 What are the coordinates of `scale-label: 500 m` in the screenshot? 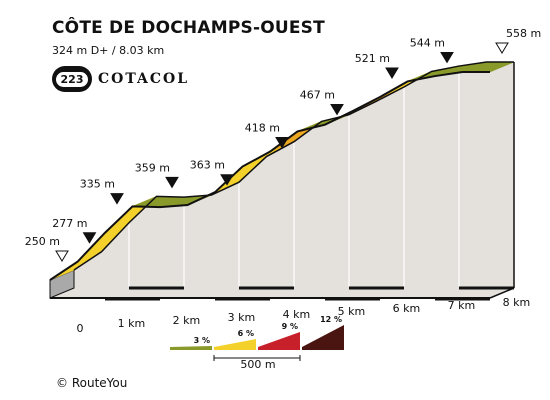 It's located at (257, 364).